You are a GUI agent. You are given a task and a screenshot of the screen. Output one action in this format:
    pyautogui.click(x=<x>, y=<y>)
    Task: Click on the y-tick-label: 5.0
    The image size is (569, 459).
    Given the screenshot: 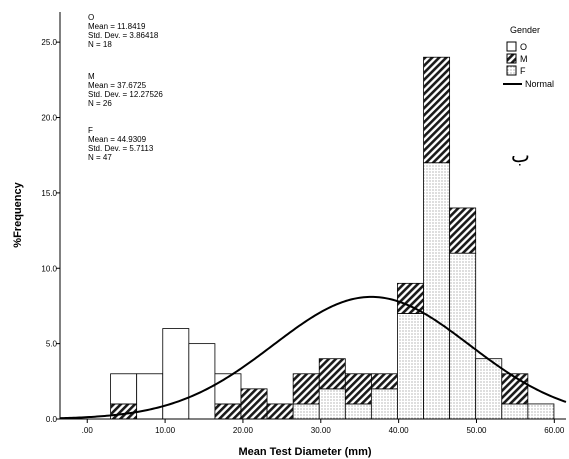 What is the action you would take?
    pyautogui.click(x=52, y=344)
    